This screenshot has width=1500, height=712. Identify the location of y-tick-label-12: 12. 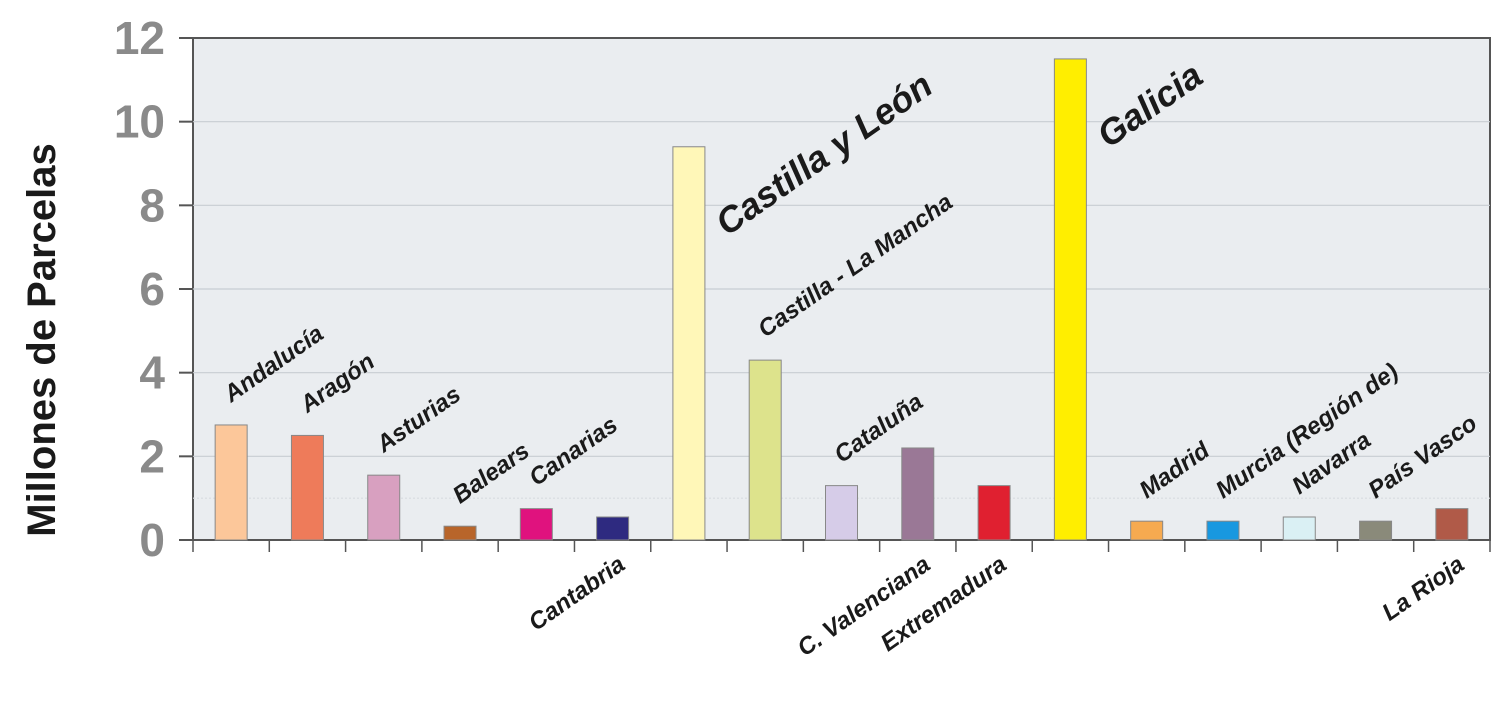
(139, 38).